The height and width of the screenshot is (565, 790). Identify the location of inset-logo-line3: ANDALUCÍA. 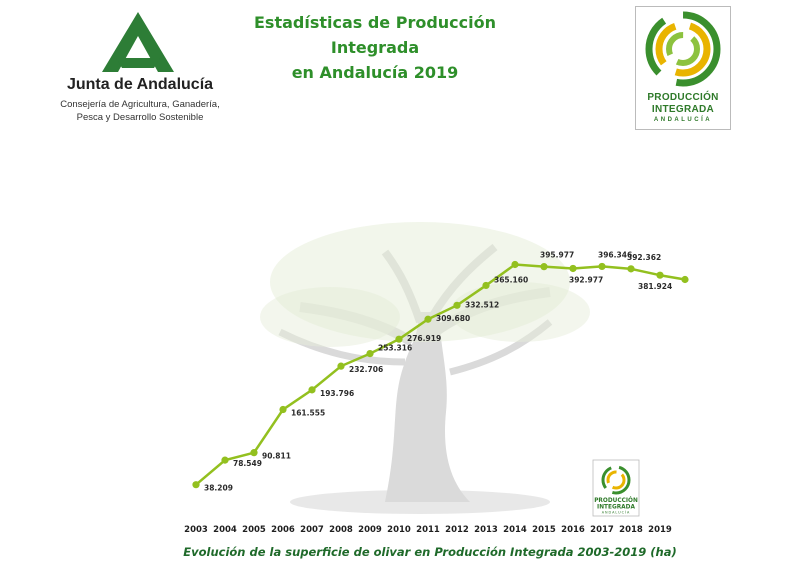
(616, 512).